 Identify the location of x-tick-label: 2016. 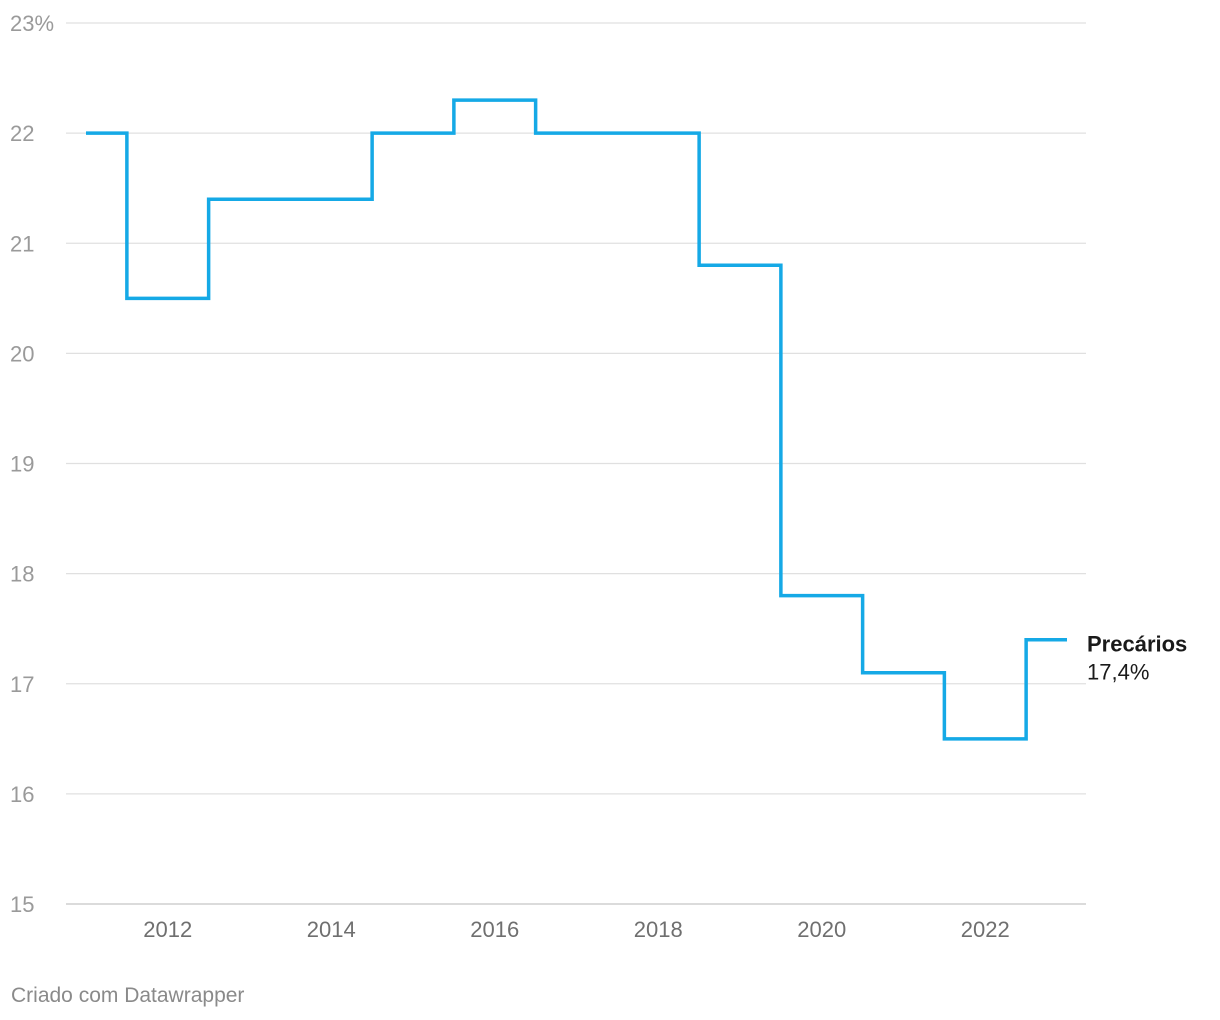
(494, 929).